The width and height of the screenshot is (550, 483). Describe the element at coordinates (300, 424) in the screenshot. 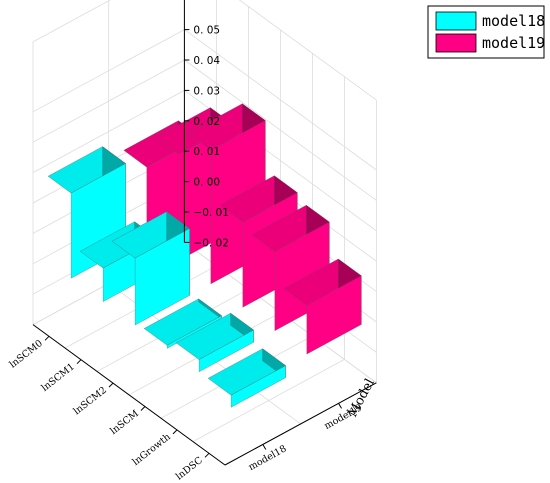

I see `model-axis-line` at that location.